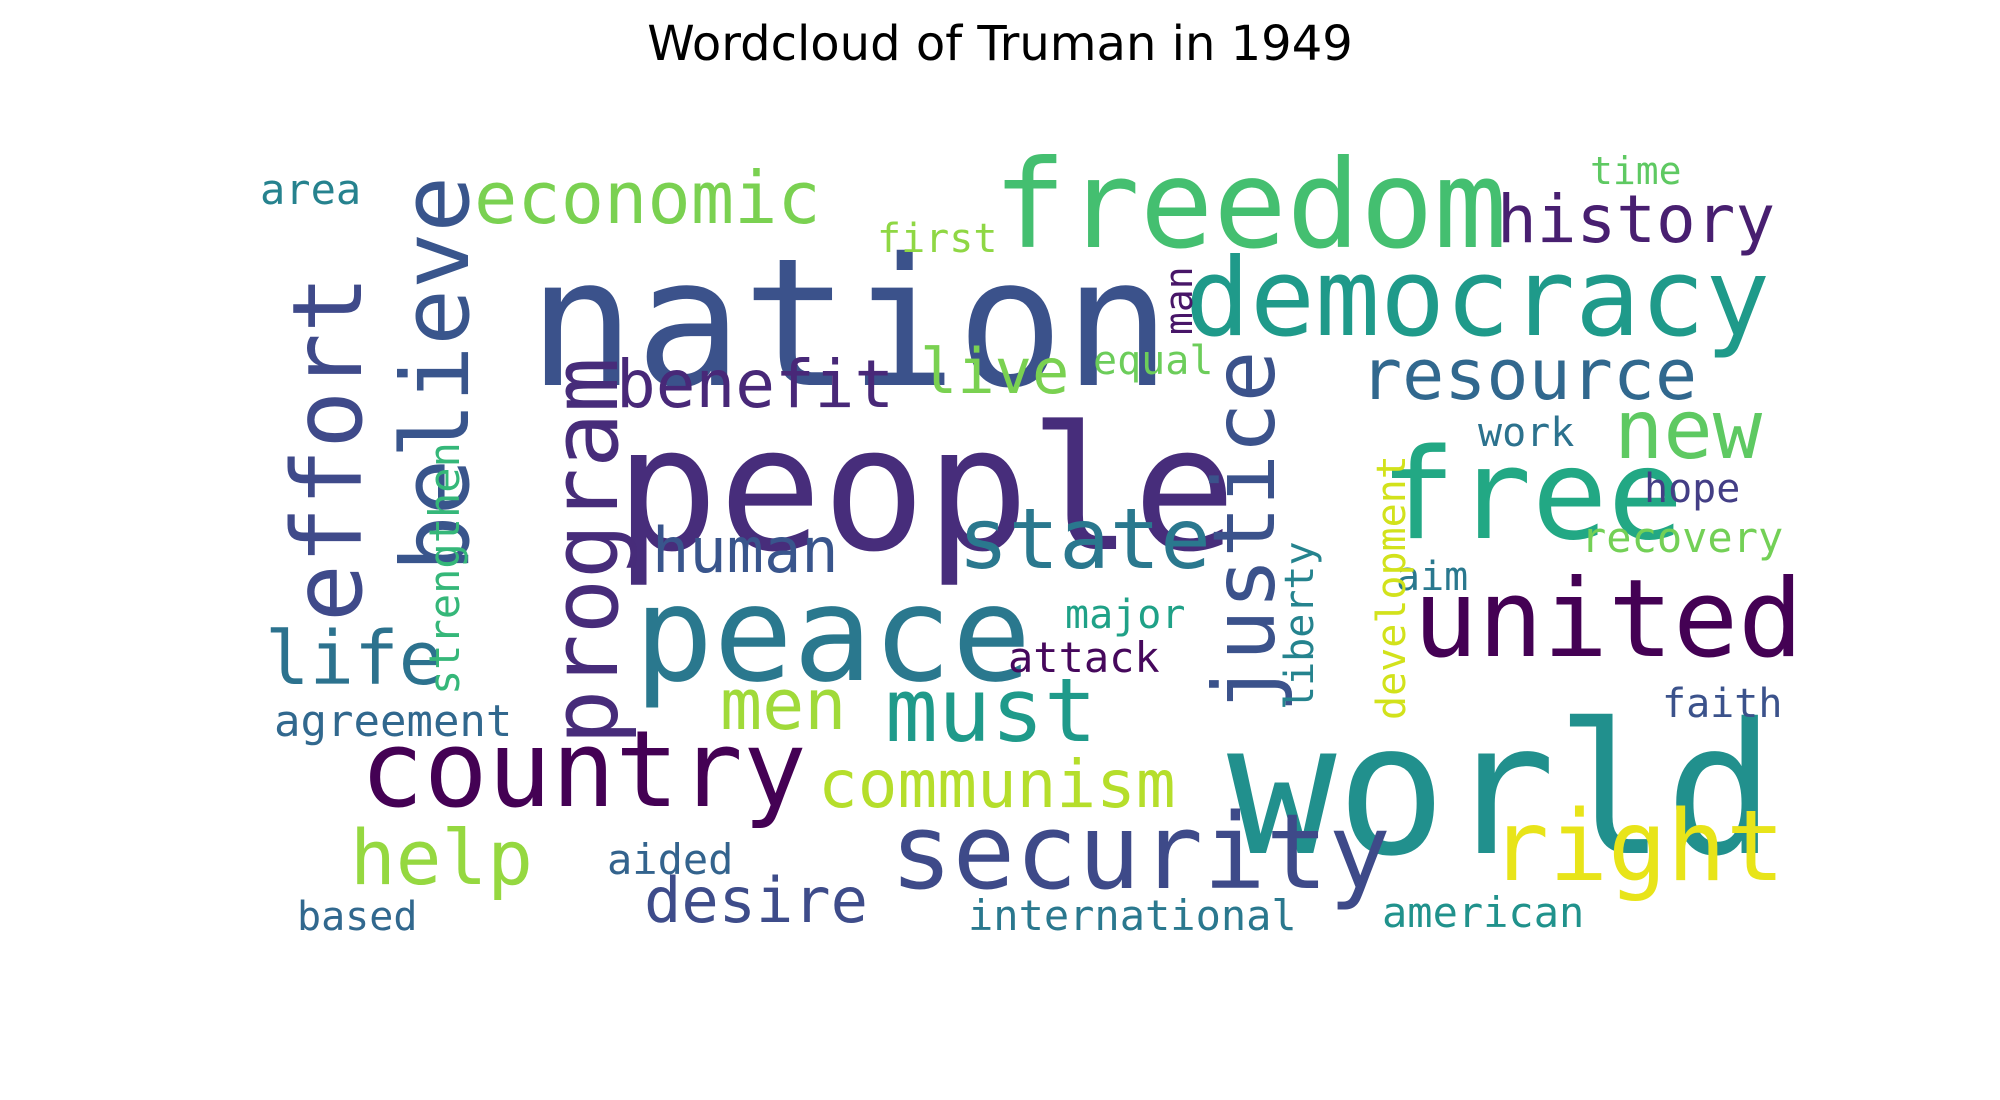 This screenshot has height=1100, width=2000. What do you see at coordinates (647, 198) in the screenshot?
I see `word-economic: economic` at bounding box center [647, 198].